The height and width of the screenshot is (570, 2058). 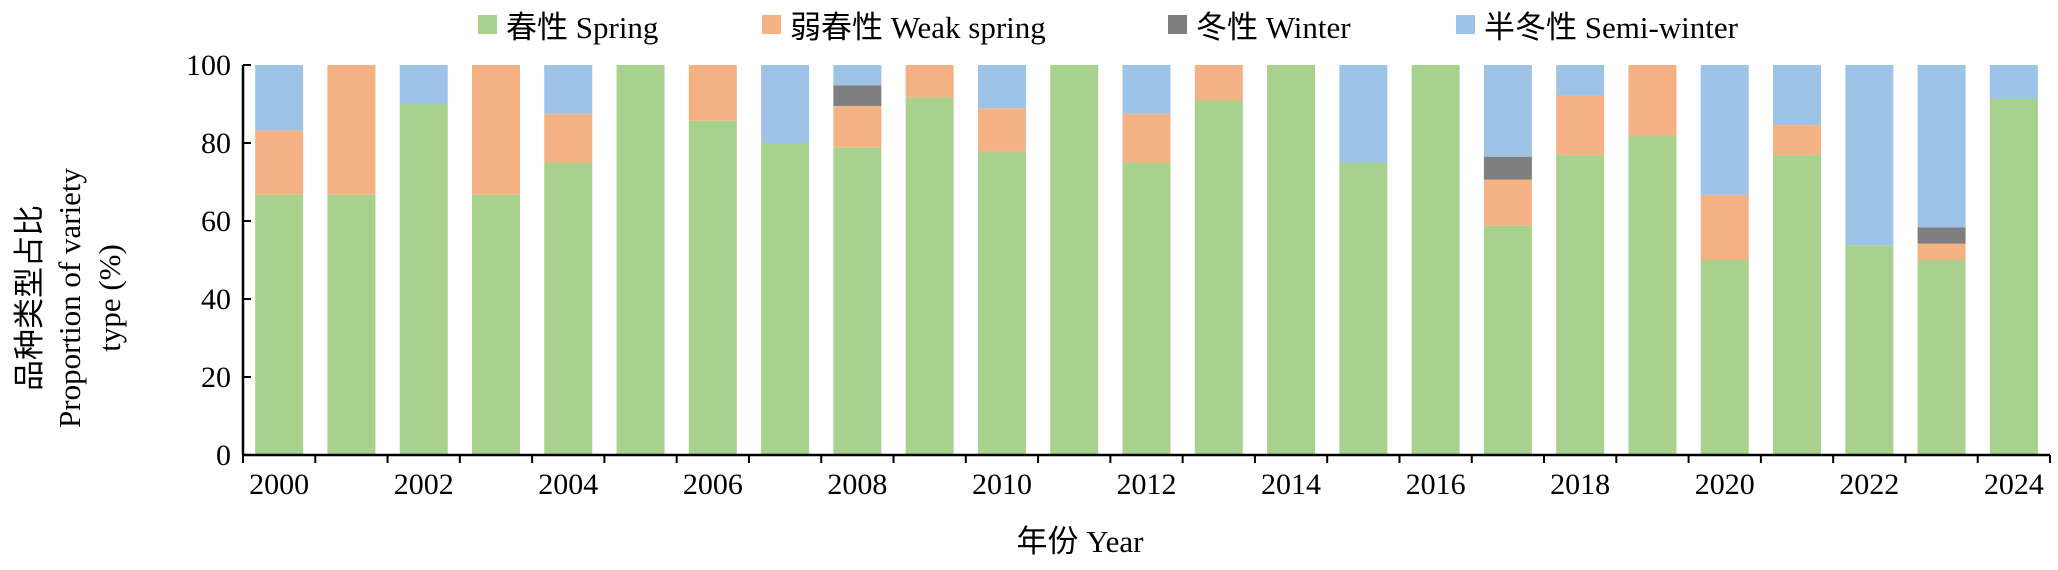 What do you see at coordinates (216, 143) in the screenshot?
I see `y-tick-label-80: 80` at bounding box center [216, 143].